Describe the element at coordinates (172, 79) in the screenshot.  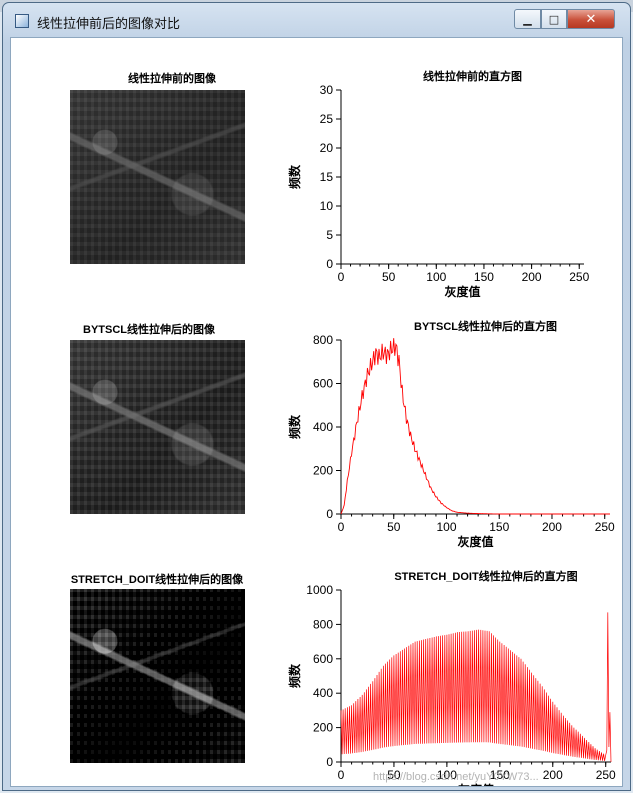
I see `original-image-title: 线性拉伸前的图像` at that location.